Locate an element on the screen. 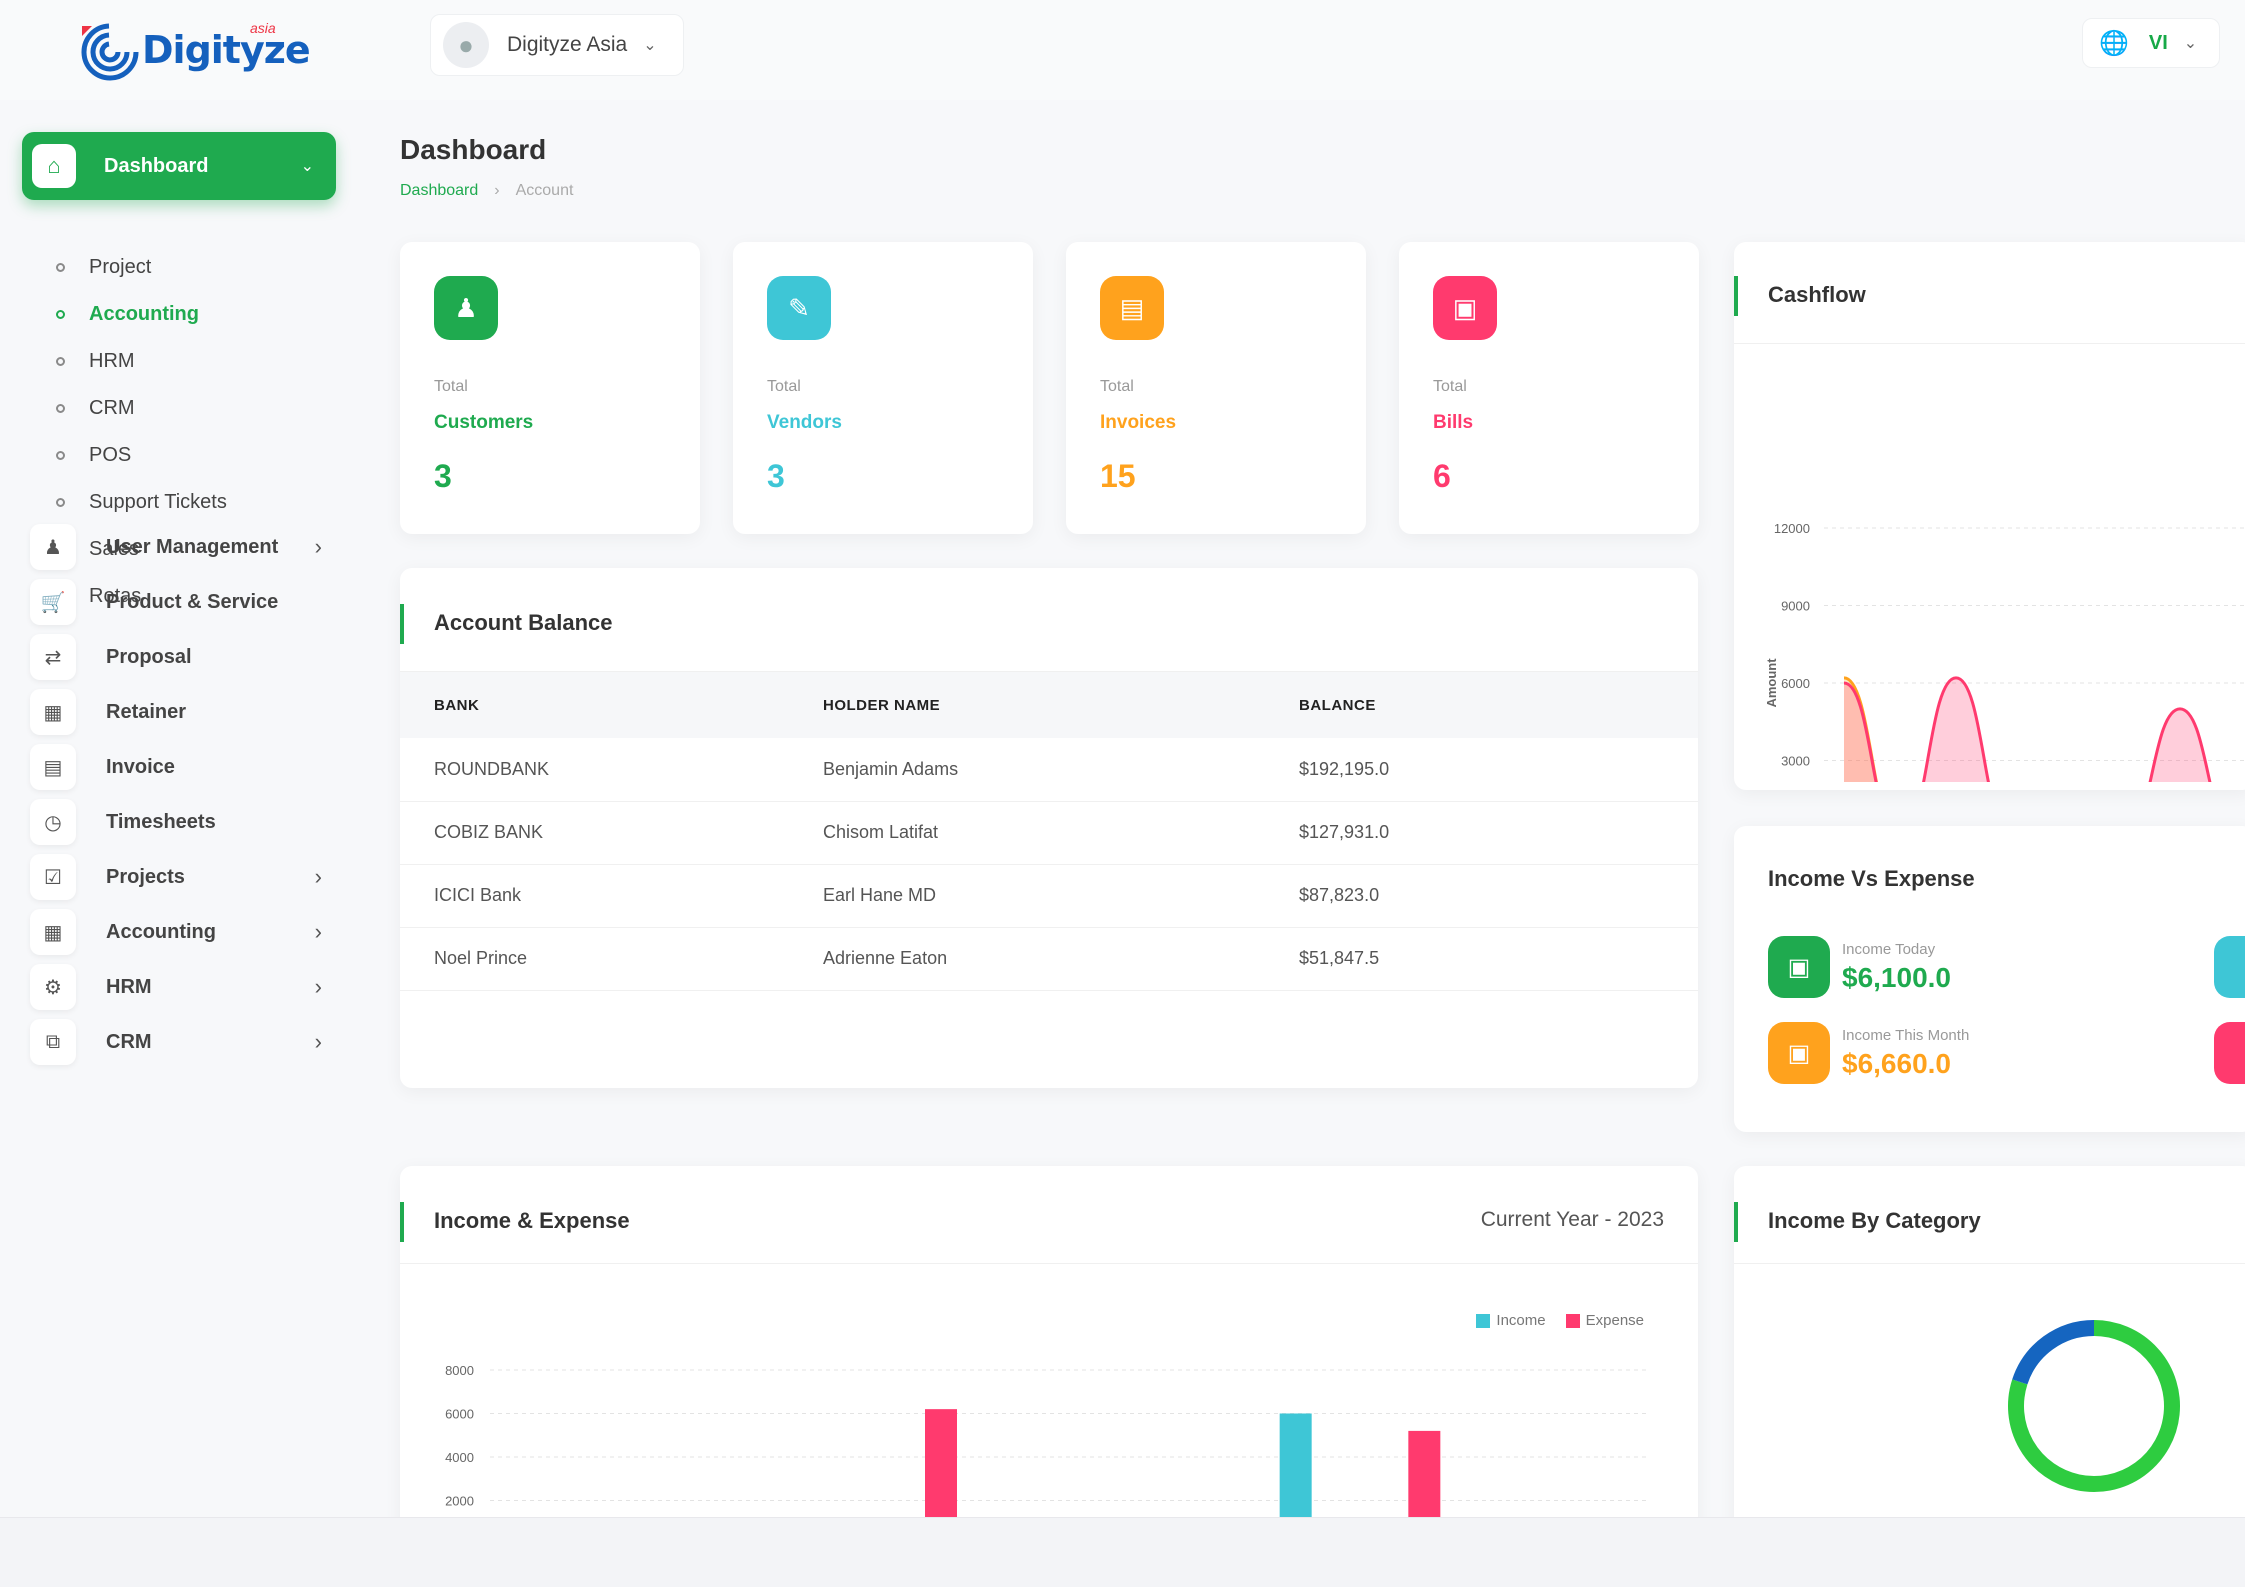 The height and width of the screenshot is (1587, 2245). logo: Digityze asia is located at coordinates (194, 51).